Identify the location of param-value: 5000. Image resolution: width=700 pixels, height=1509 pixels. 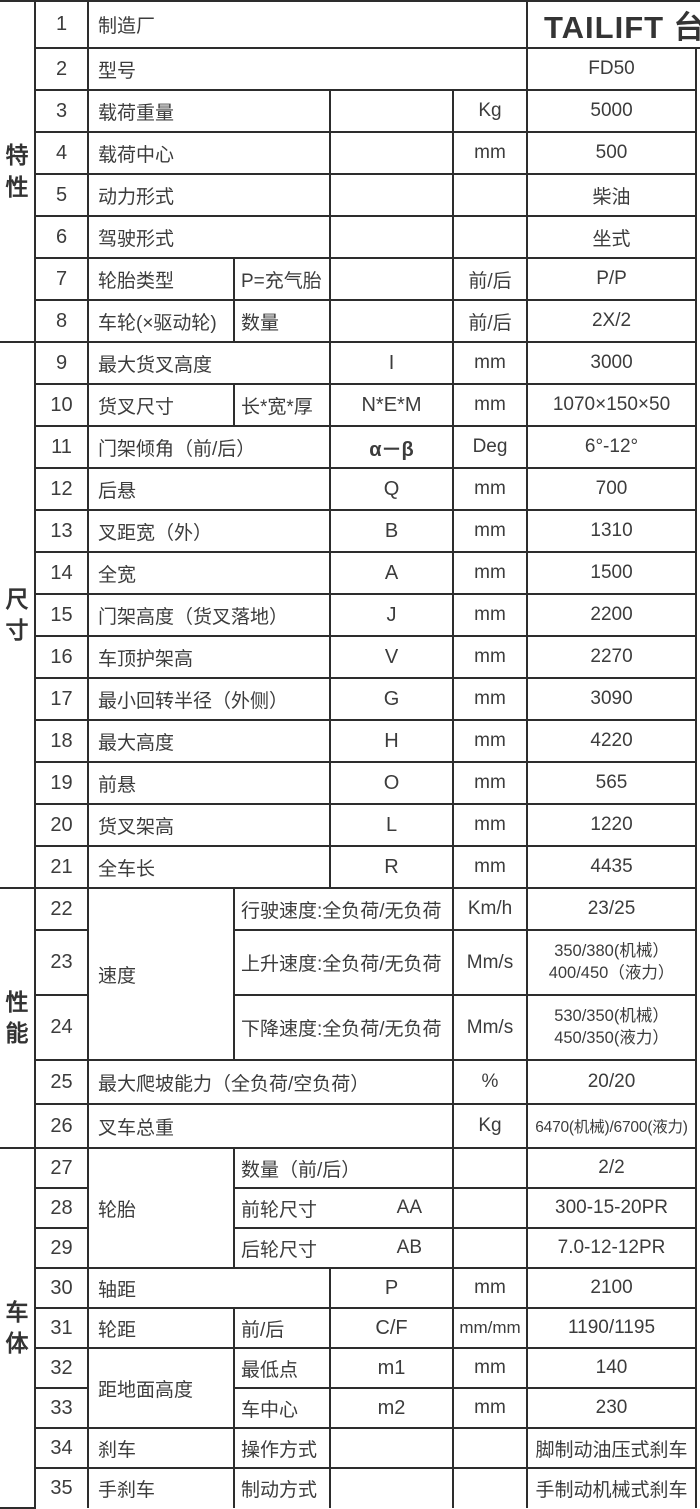
(612, 111).